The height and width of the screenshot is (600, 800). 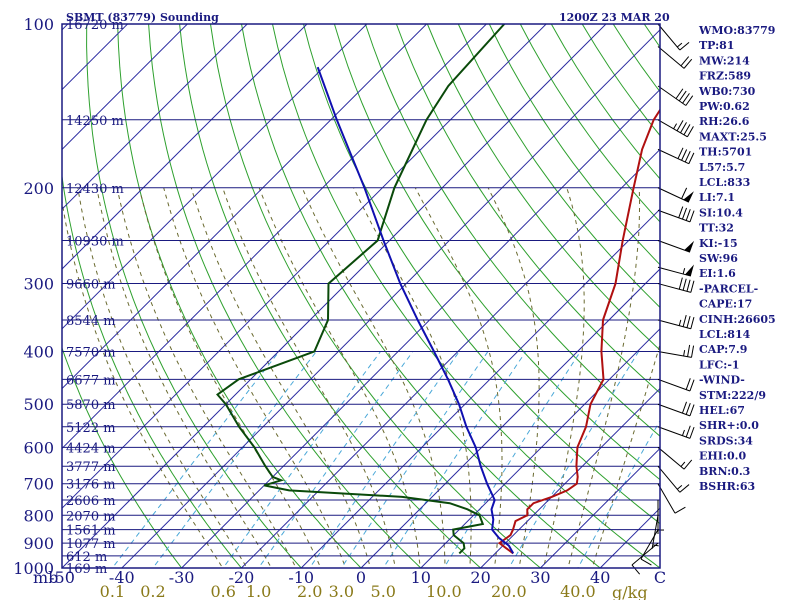 What do you see at coordinates (660, 577) in the screenshot?
I see `temperature-tick-label: C` at bounding box center [660, 577].